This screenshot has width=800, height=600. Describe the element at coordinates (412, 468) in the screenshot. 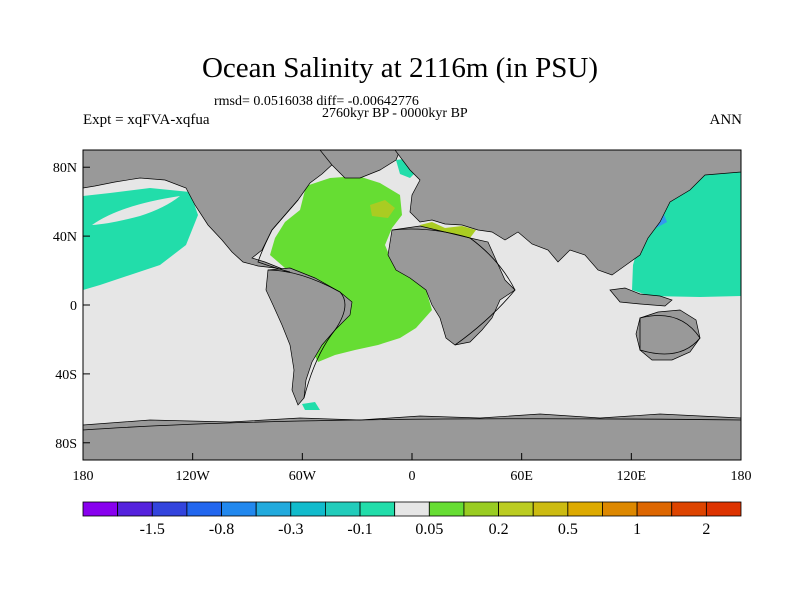

I see `x-axis: 180 120W 60W 0 60E 120E 180` at that location.